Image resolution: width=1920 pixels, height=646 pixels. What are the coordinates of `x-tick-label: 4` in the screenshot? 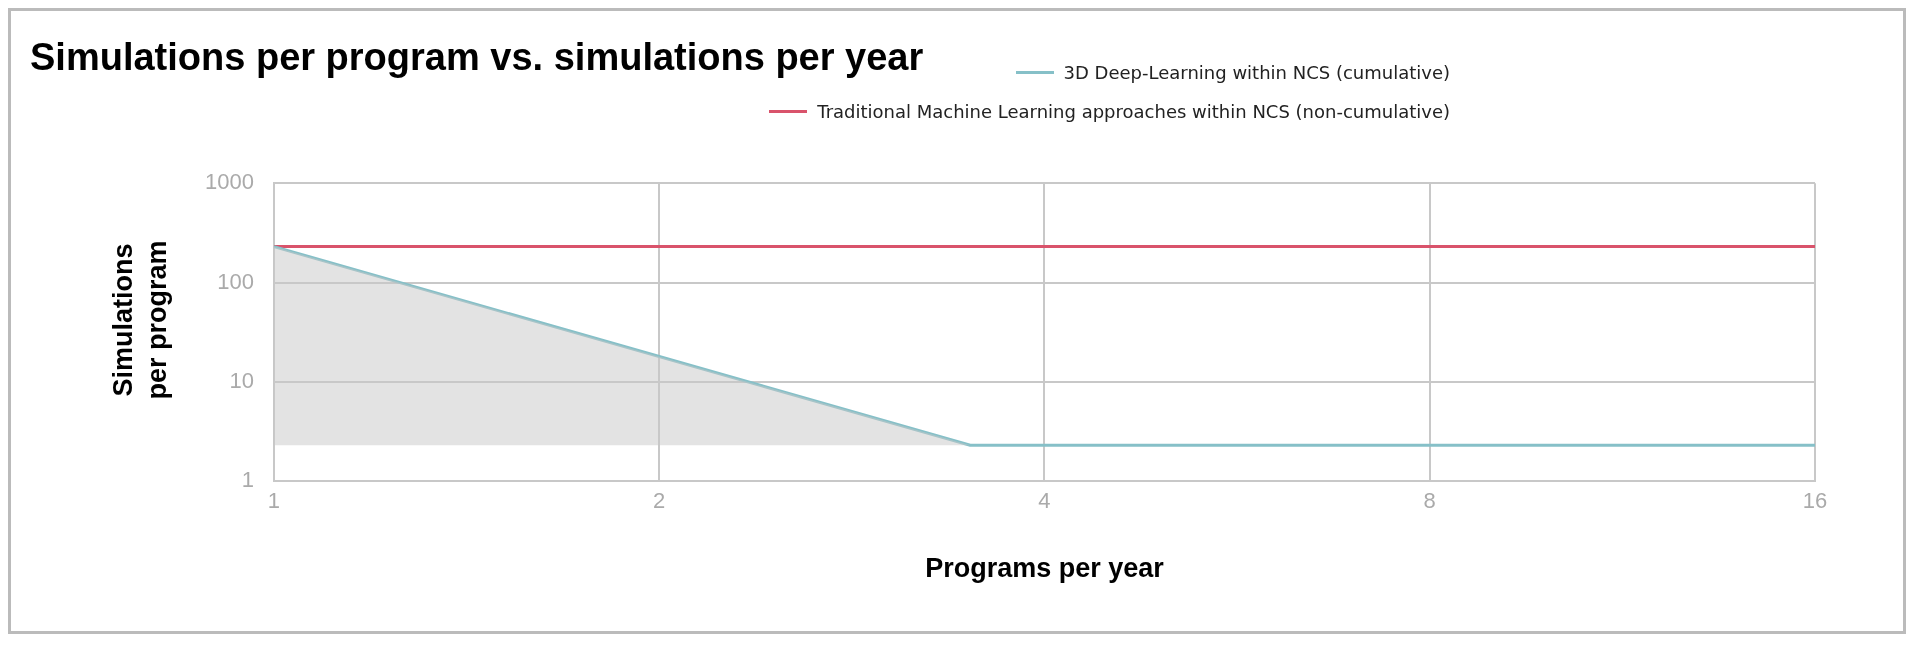 It's located at (1044, 501).